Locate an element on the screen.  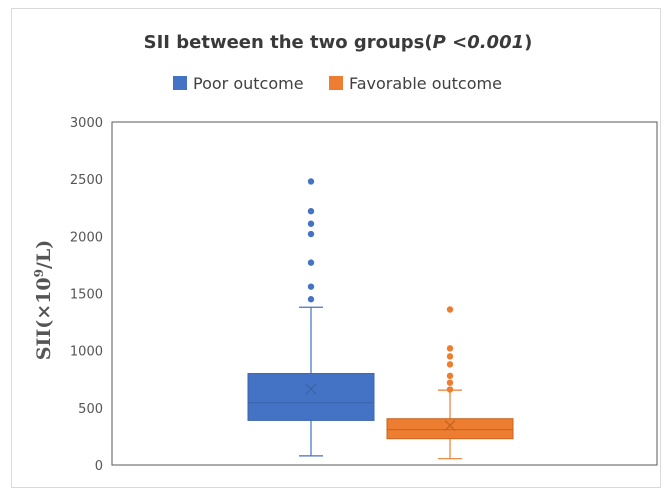
legend-swatch-favorable-outcome is located at coordinates (336, 83).